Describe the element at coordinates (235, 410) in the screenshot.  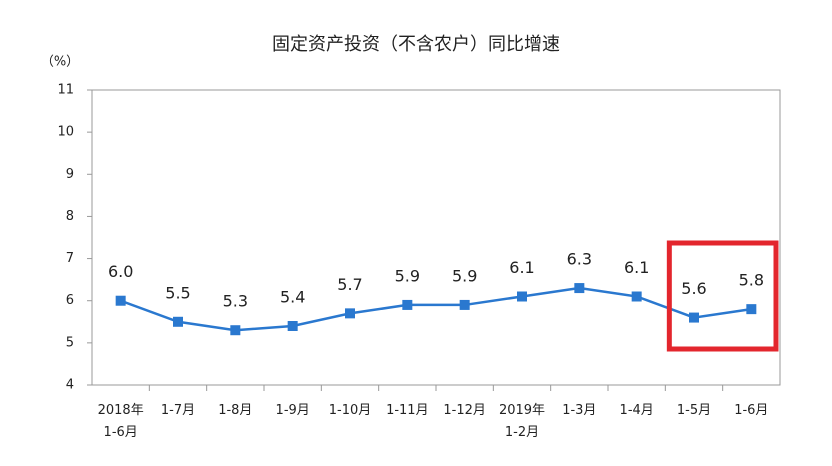
I see `x-tick-label: 1-8月` at that location.